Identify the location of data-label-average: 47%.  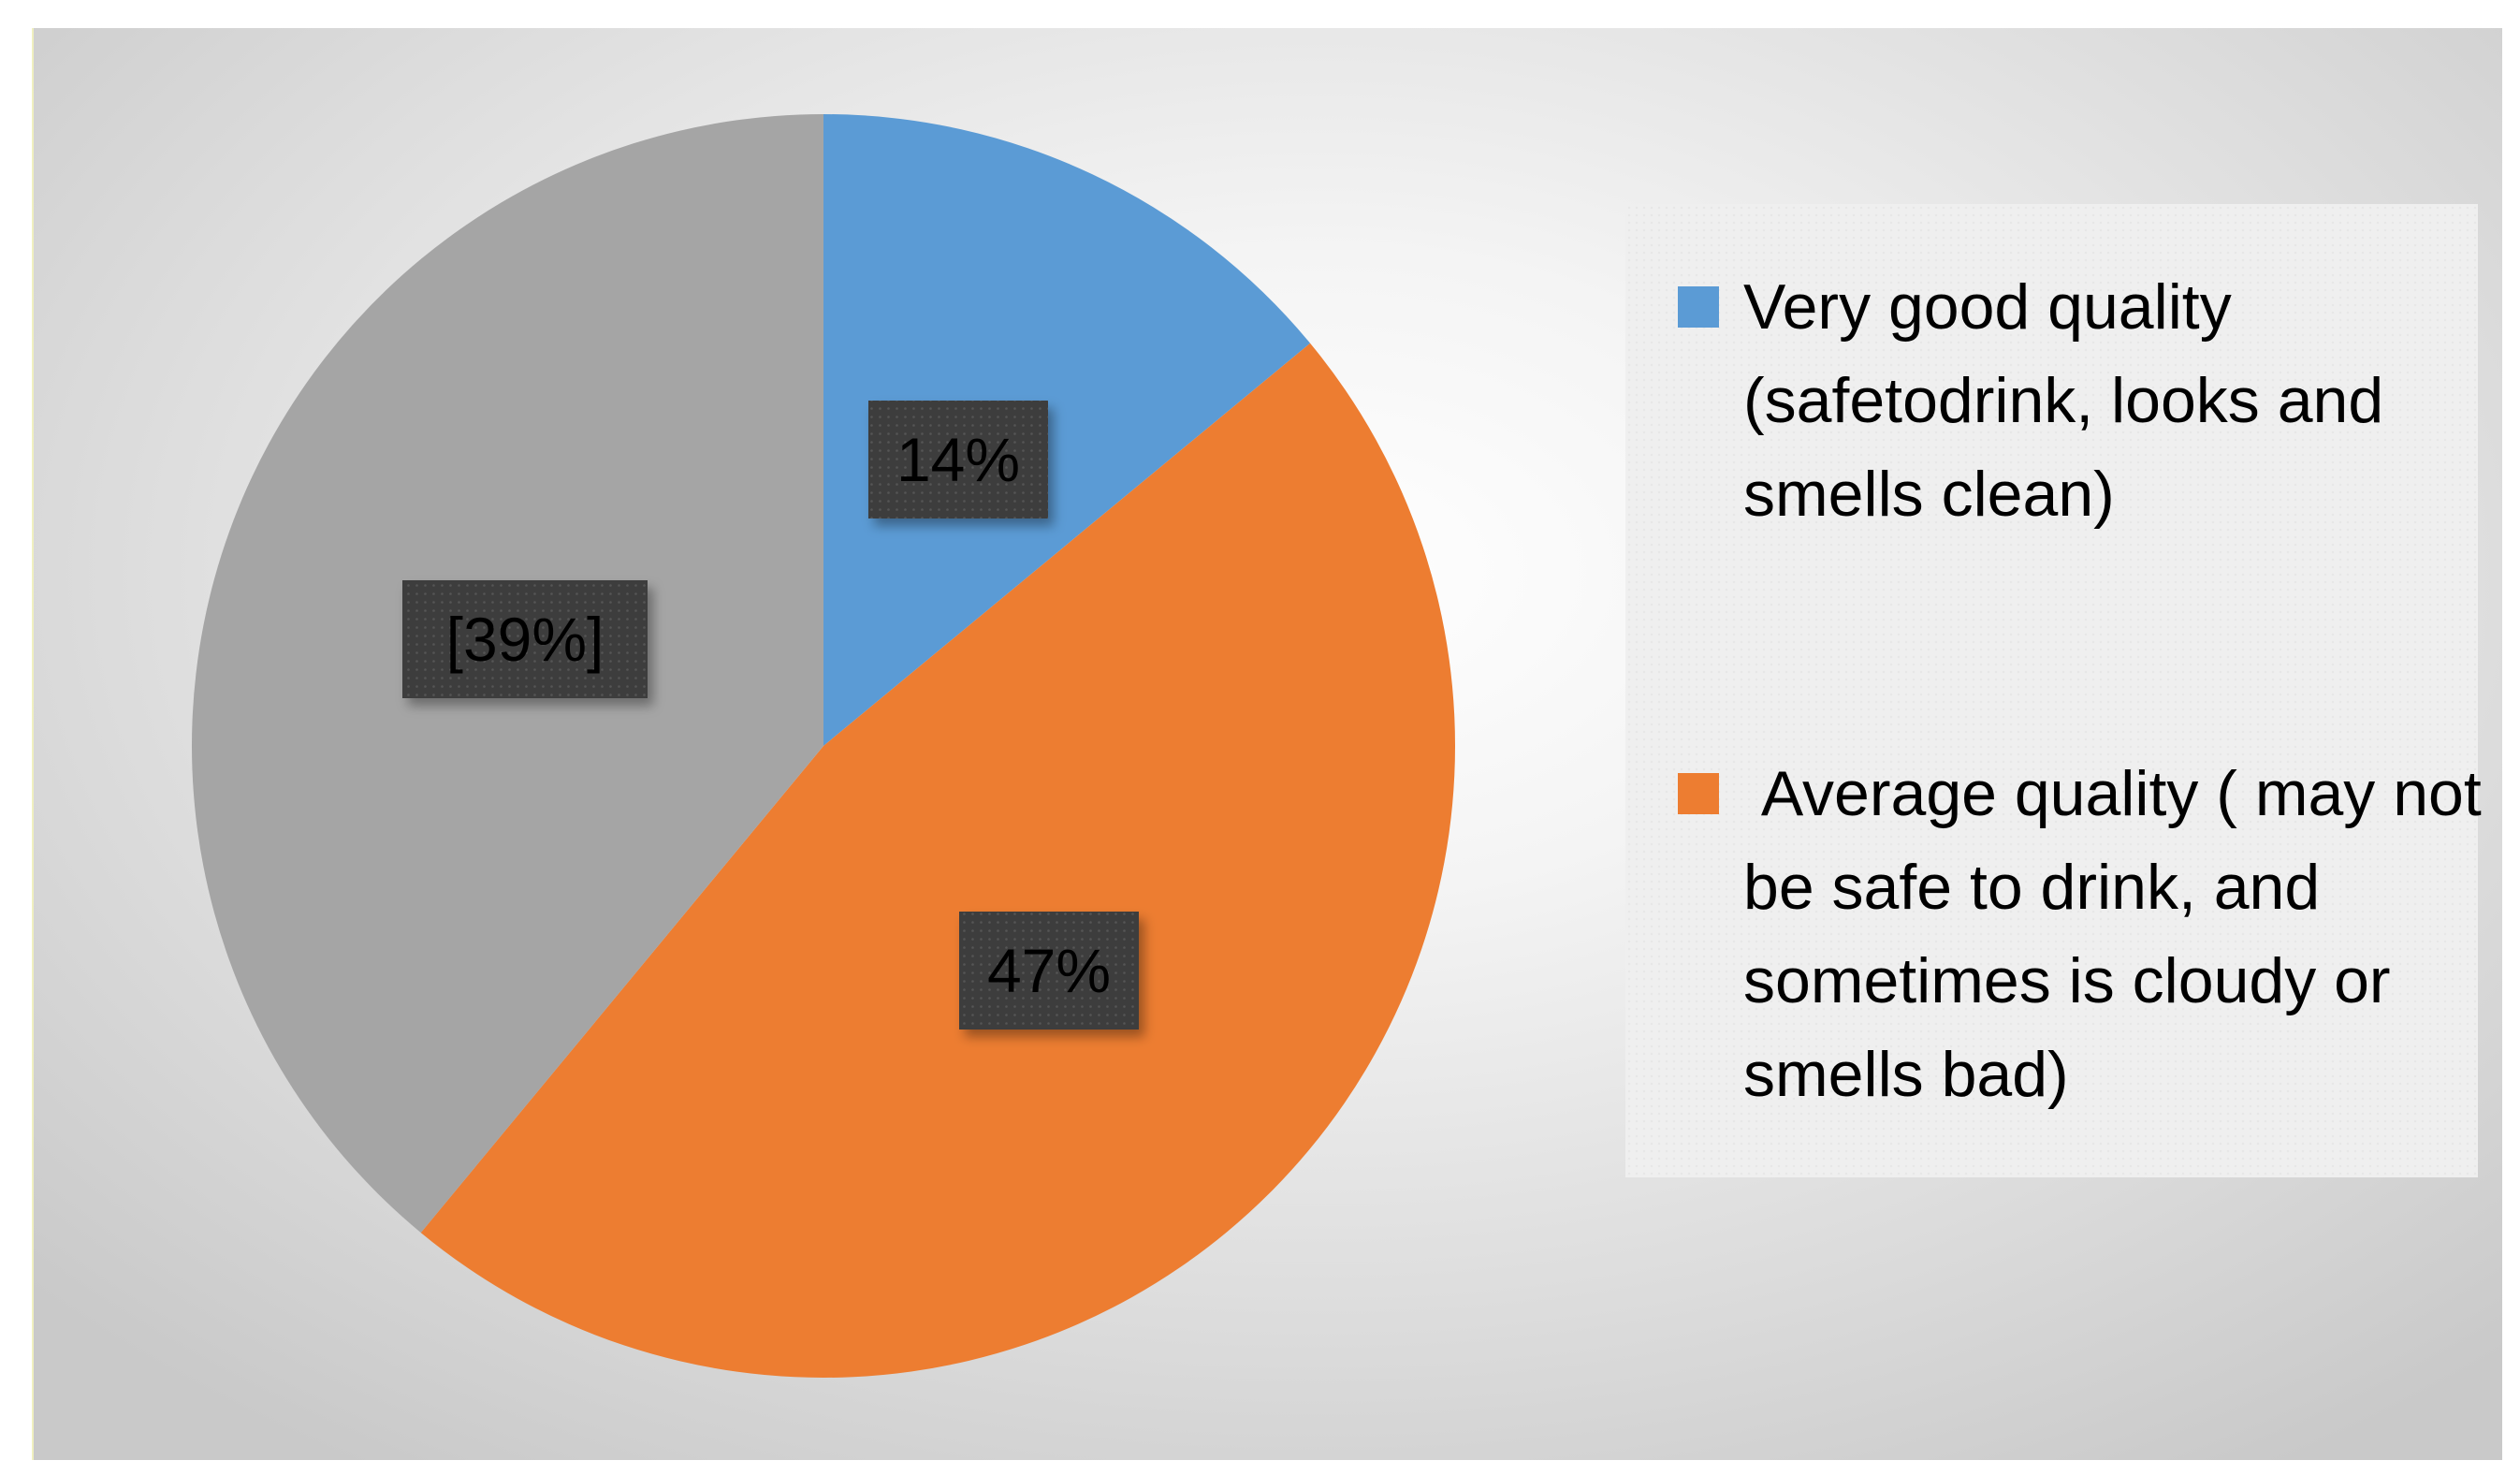
(1049, 971).